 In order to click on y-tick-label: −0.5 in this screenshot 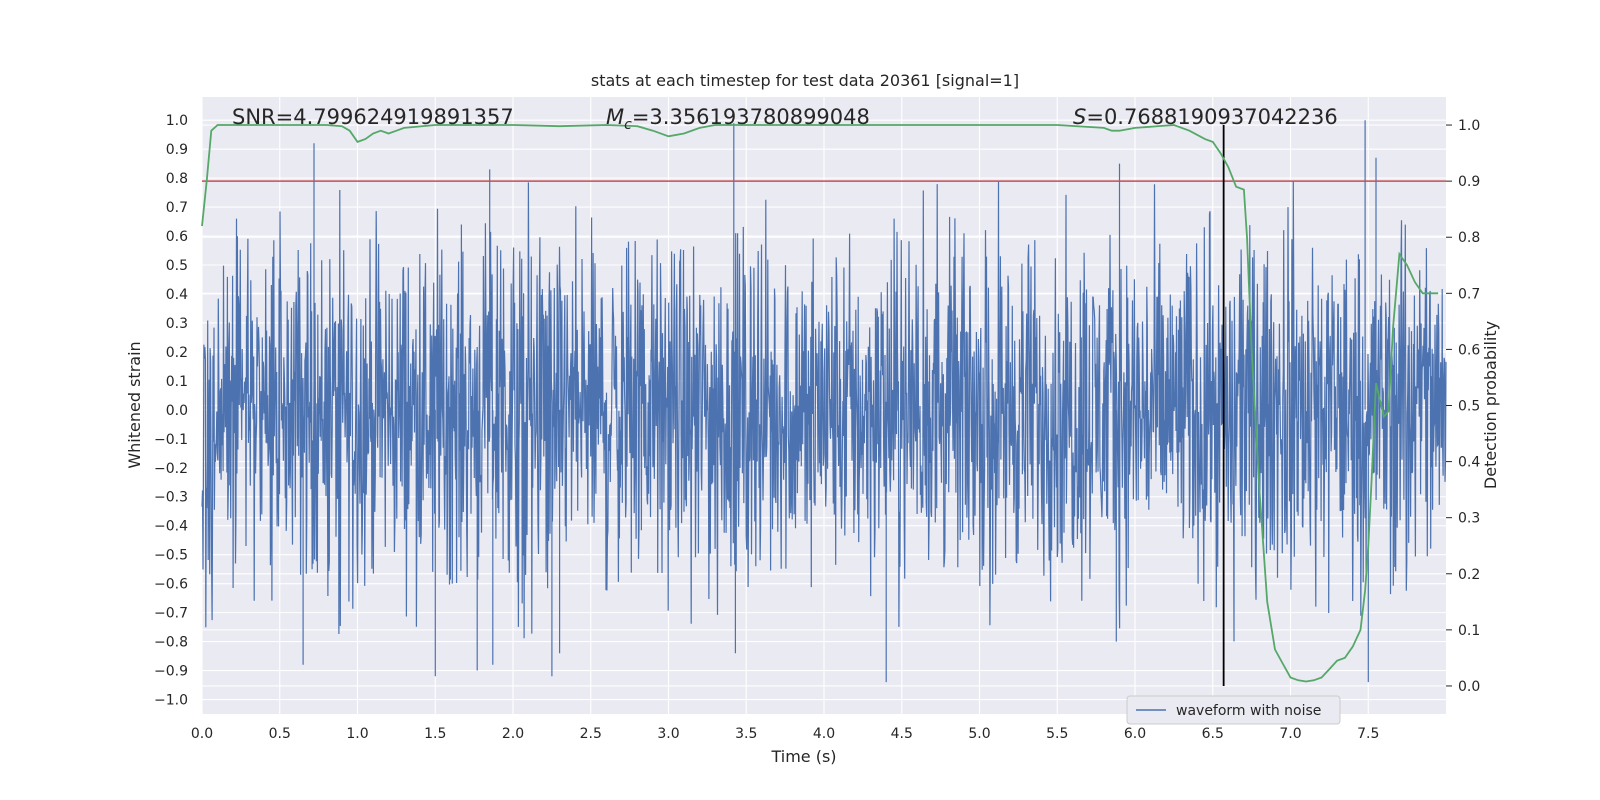, I will do `click(171, 556)`.